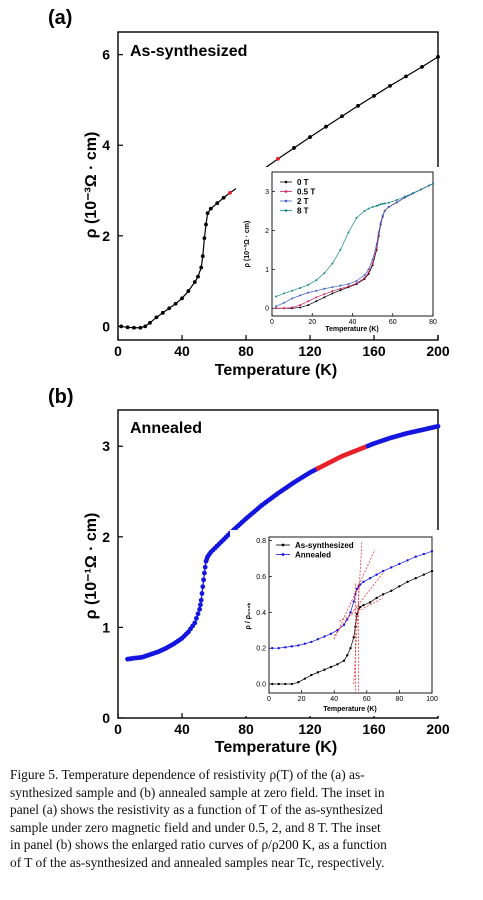 The width and height of the screenshot is (483, 900). Describe the element at coordinates (261, 685) in the screenshot. I see `inset-b-ytick-label: 0.0` at that location.